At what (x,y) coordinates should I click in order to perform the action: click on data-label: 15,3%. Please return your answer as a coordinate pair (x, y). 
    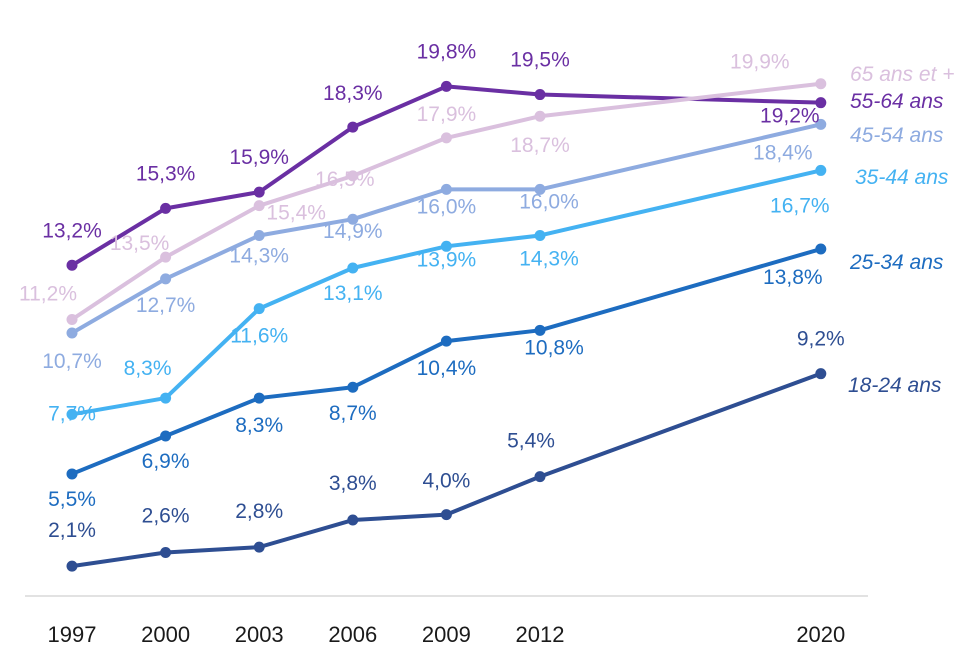
    Looking at the image, I should click on (166, 173).